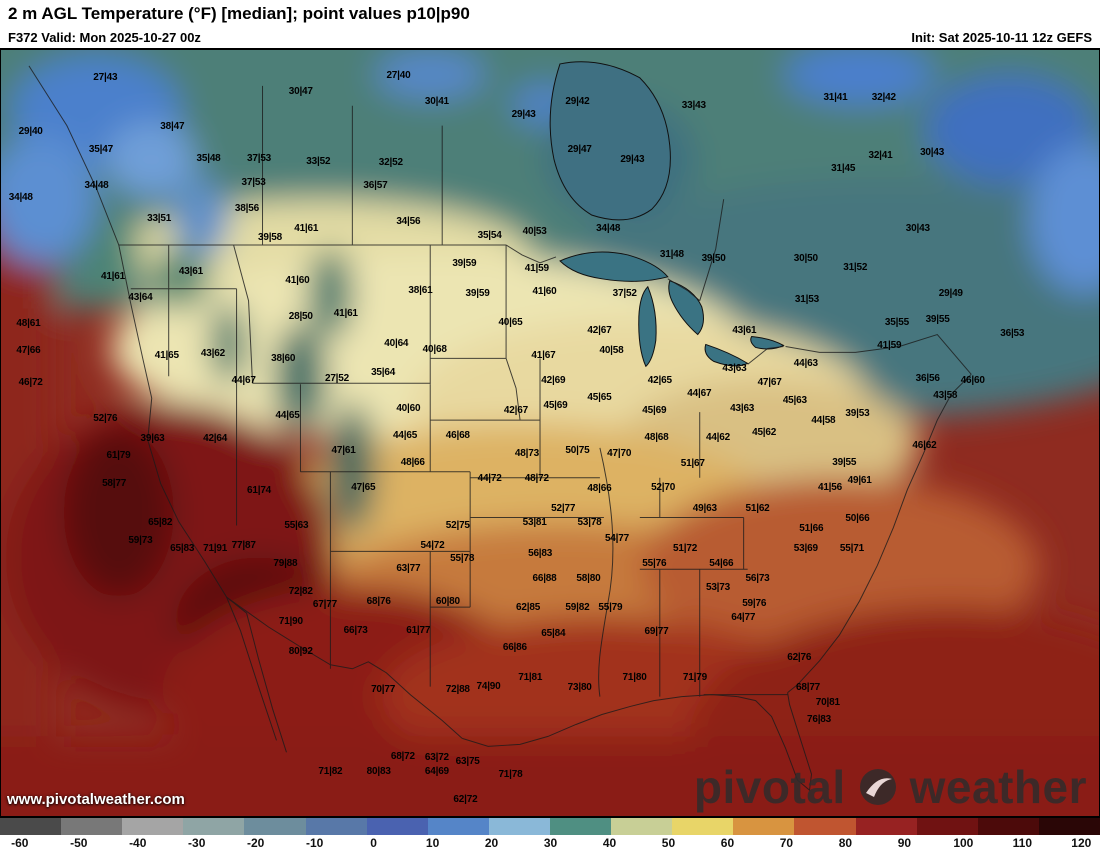 This screenshot has width=1100, height=850. Describe the element at coordinates (256, 843) in the screenshot. I see `colorbar-tick: -20` at that location.